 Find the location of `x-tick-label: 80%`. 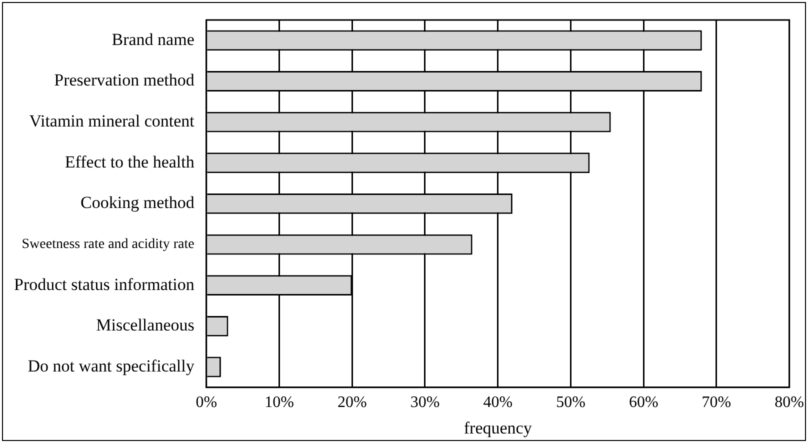

x-tick-label: 80% is located at coordinates (789, 403).